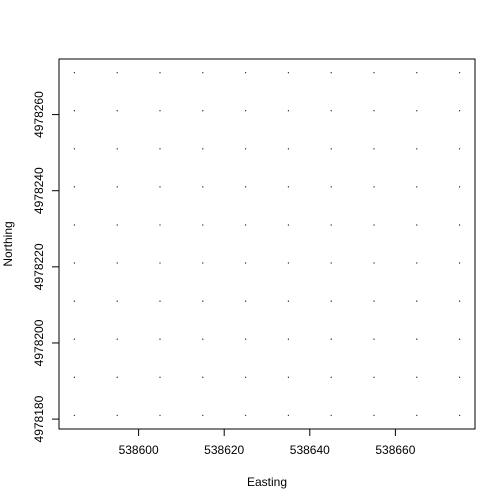  I want to click on y-tick-label: 4978180, so click(39, 418).